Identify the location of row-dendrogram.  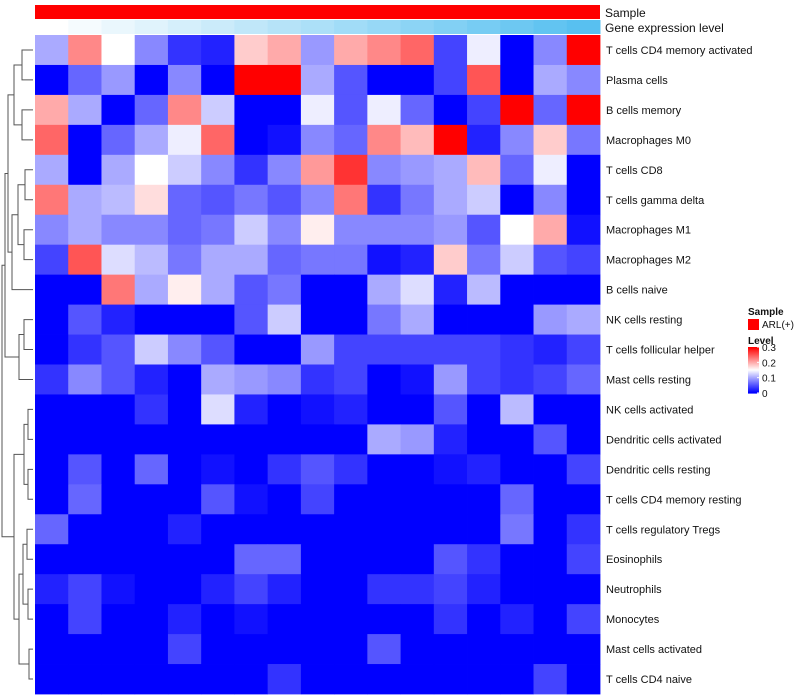
(17, 364).